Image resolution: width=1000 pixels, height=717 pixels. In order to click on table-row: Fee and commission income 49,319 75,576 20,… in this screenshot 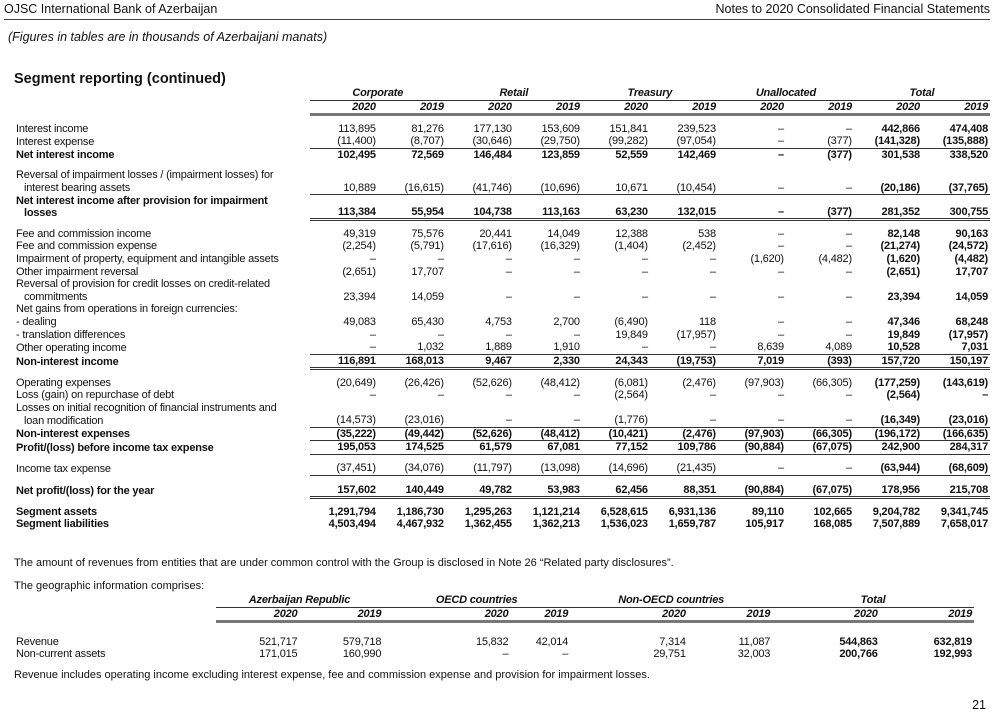, I will do `click(502, 234)`.